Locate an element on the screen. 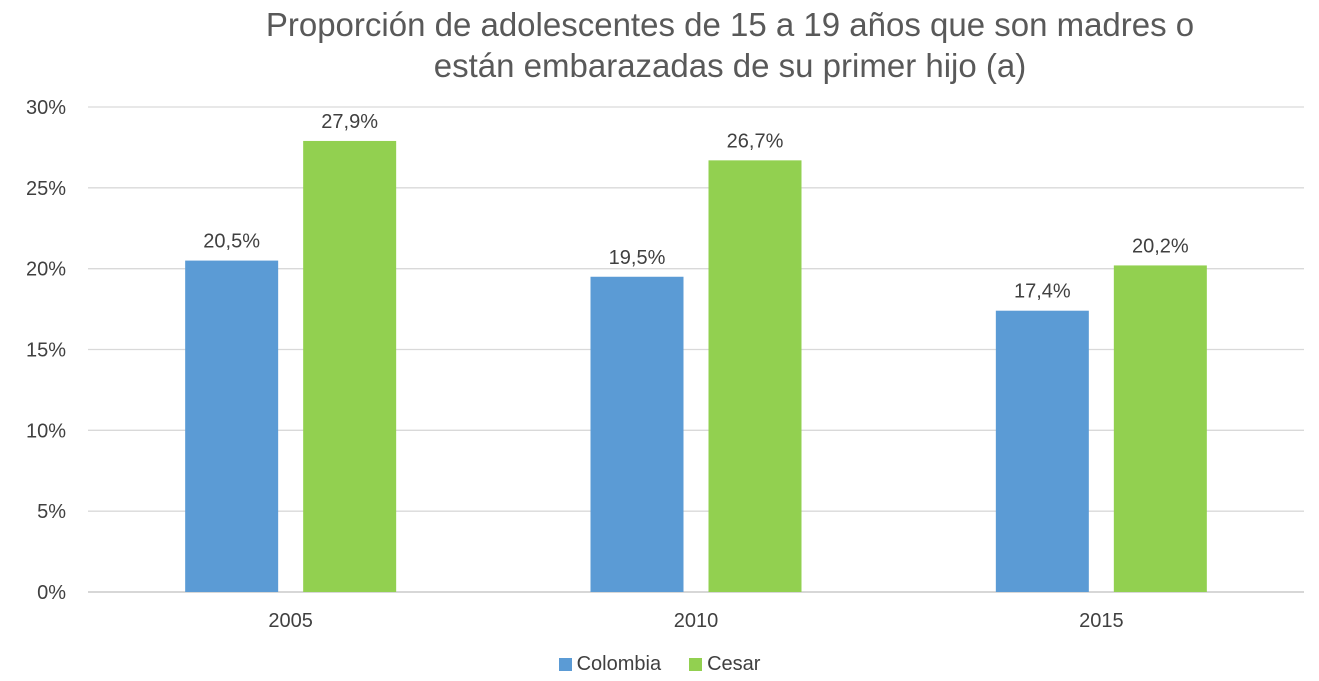 The width and height of the screenshot is (1319, 681). y-tick-label: 0% is located at coordinates (51, 593).